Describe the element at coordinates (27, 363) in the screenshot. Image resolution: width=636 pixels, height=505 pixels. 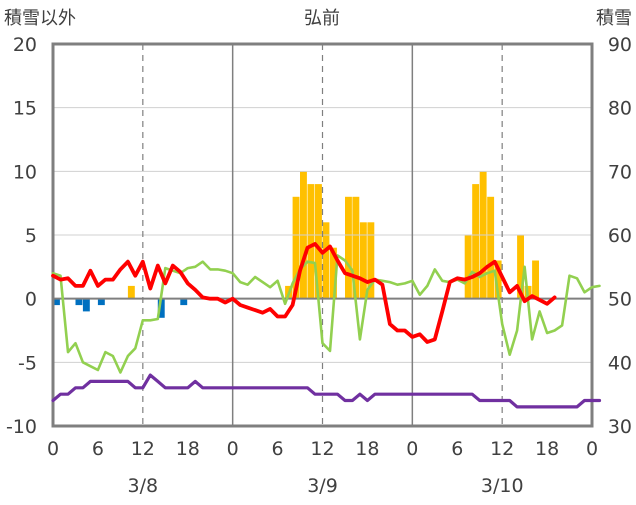
I see `y-left-tick-label: -5` at that location.